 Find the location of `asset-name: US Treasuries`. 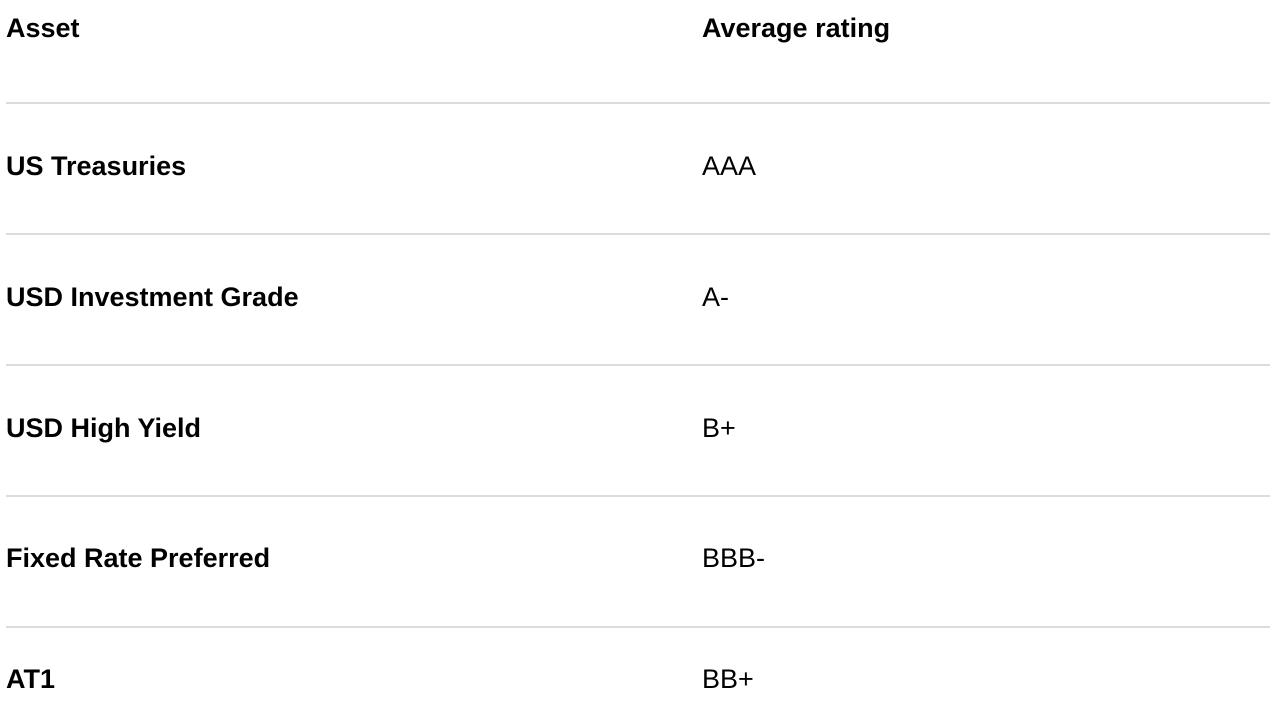

asset-name: US Treasuries is located at coordinates (96, 166).